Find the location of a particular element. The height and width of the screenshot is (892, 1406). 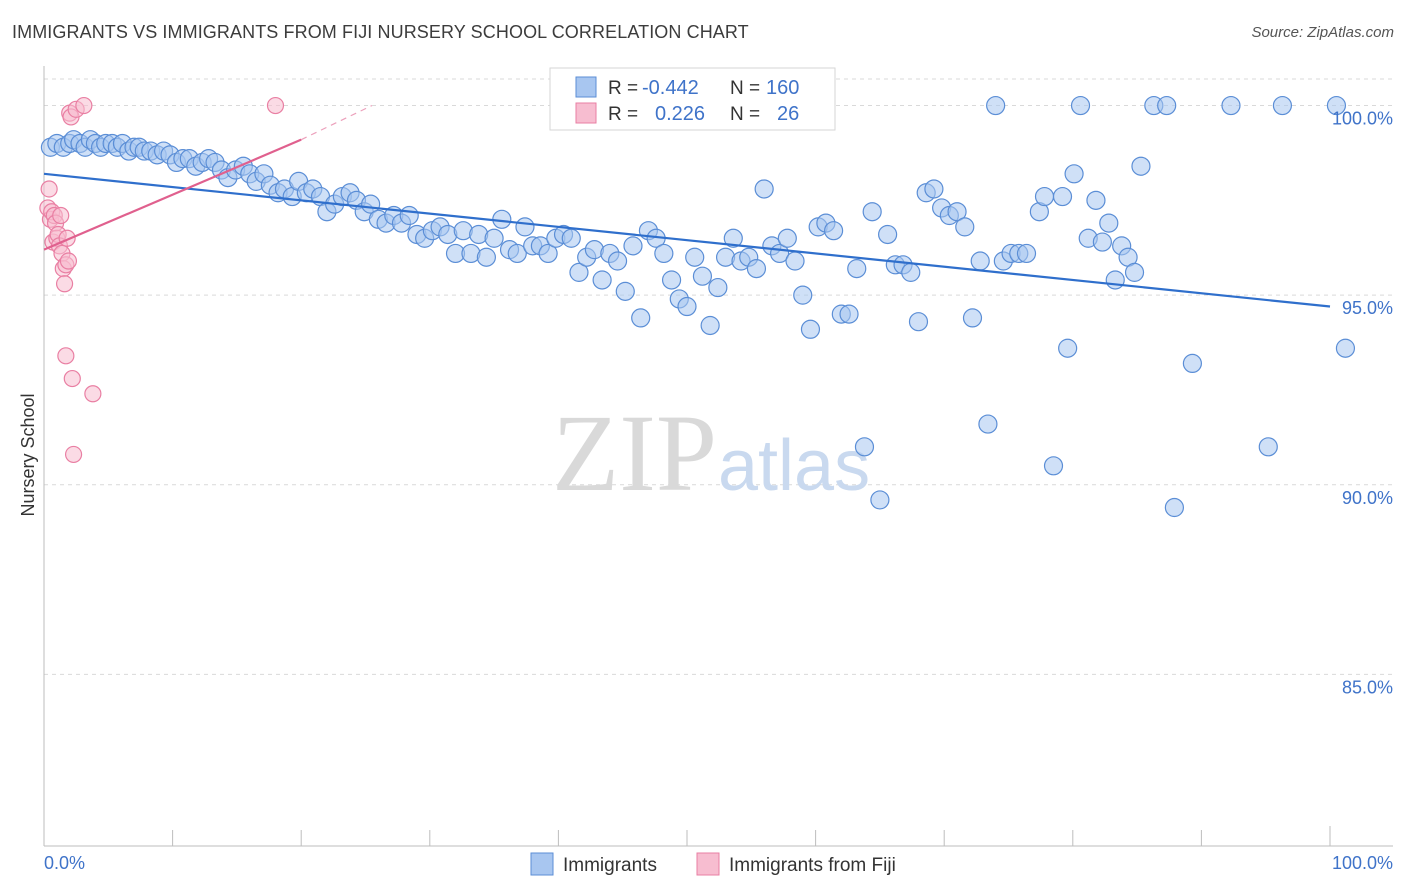

y-tick-label-1: 95.0% is located at coordinates (1367, 308).